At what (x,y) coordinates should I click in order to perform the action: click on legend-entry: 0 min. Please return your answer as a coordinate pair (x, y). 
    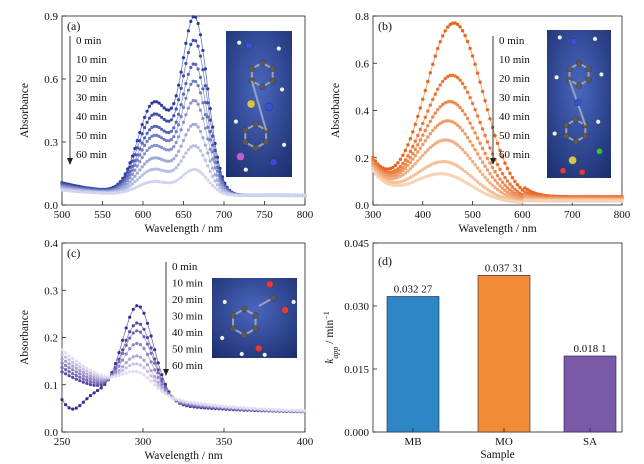
    Looking at the image, I should click on (89, 41).